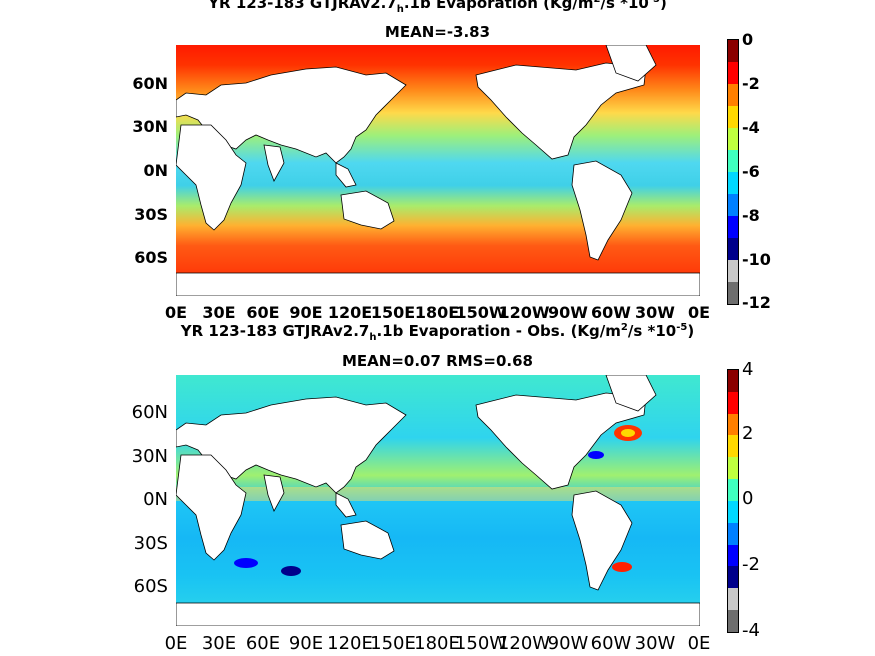 This screenshot has width=875, height=656. I want to click on bias-hotspots, so click(438, 500).